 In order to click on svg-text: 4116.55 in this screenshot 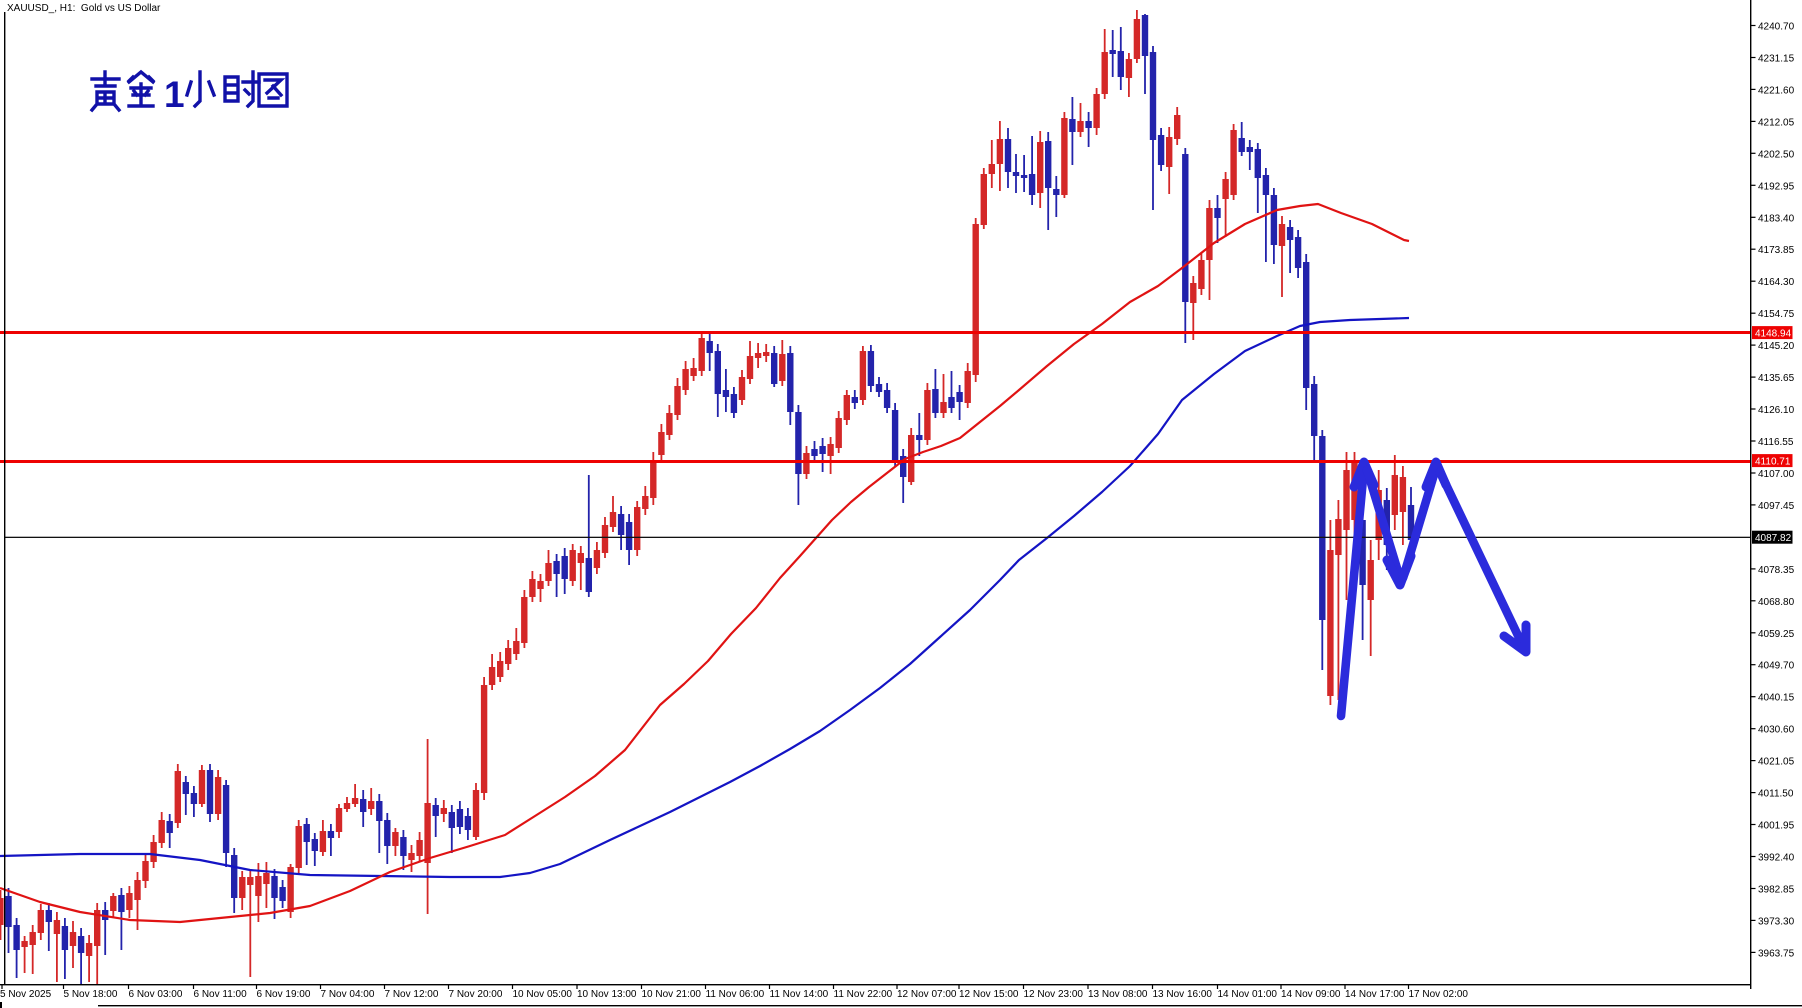, I will do `click(1776, 442)`.